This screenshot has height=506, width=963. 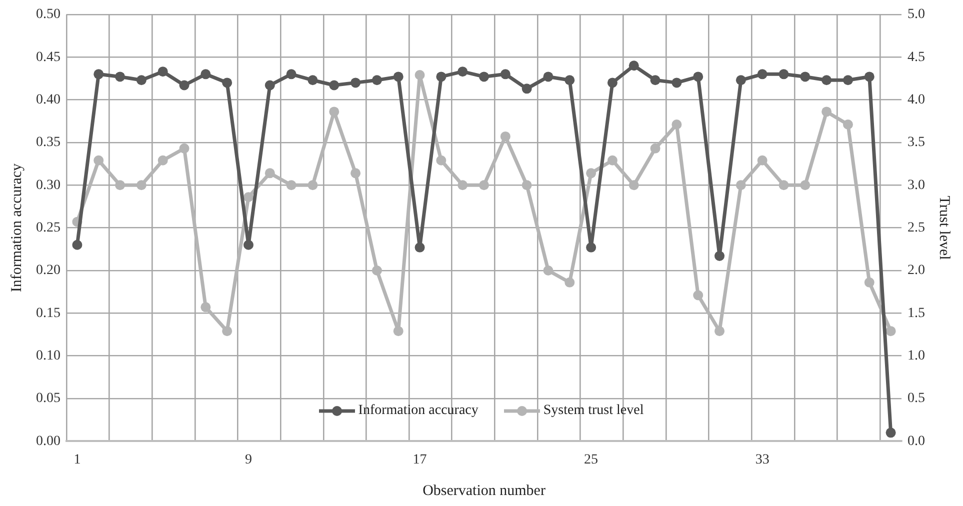 I want to click on legend-label: System trust level, so click(x=593, y=411).